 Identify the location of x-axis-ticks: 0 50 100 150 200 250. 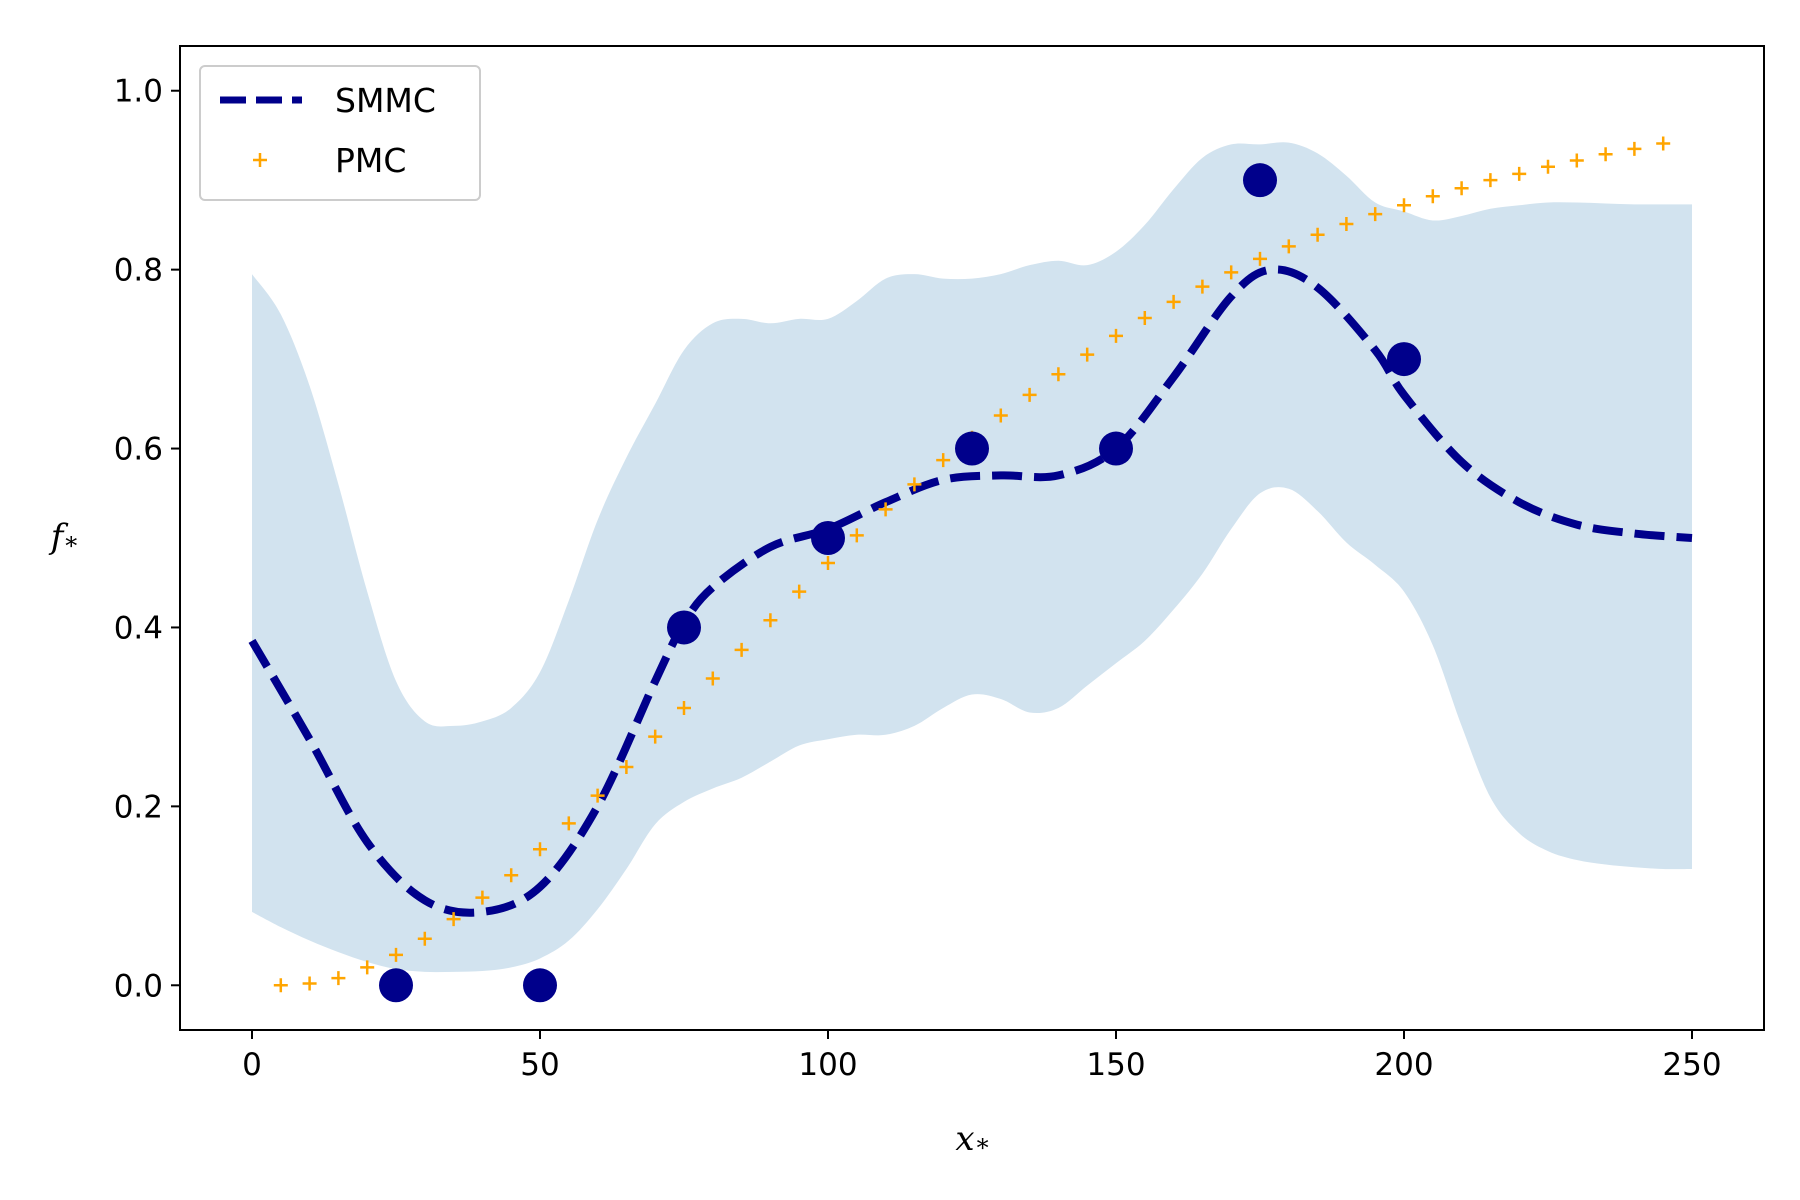
(982, 1056).